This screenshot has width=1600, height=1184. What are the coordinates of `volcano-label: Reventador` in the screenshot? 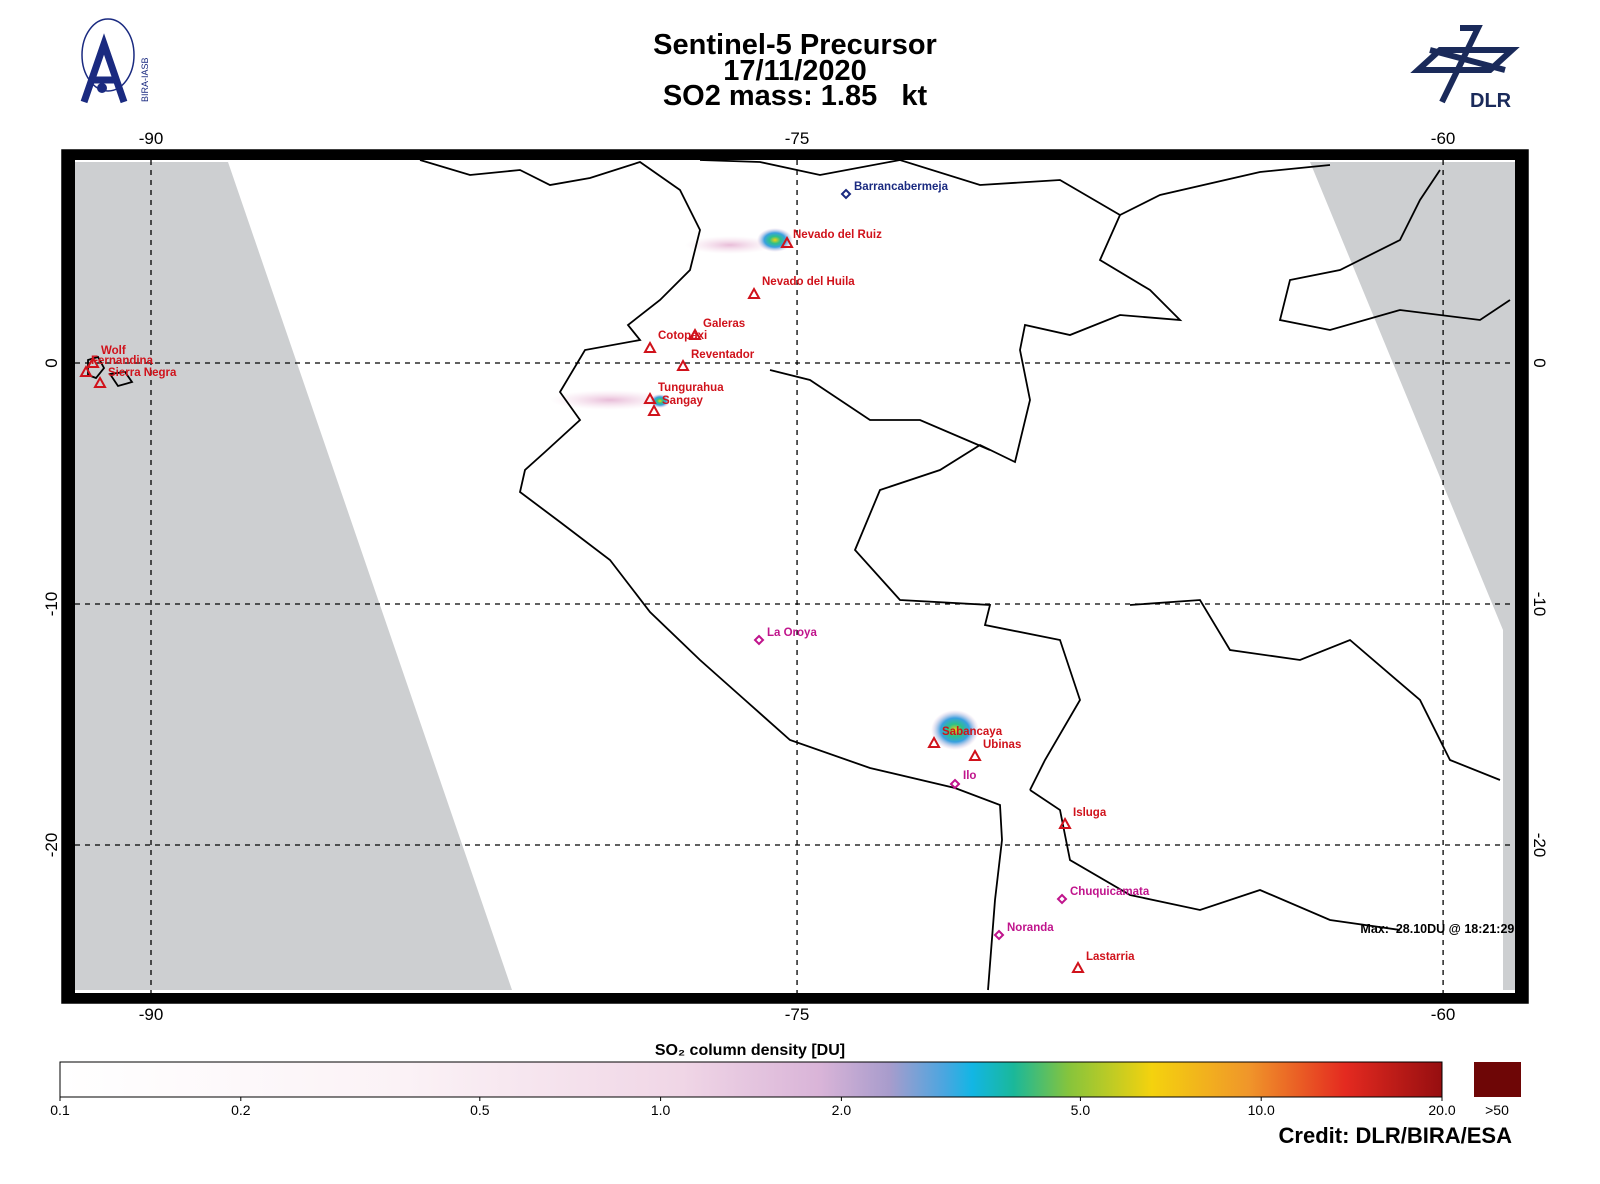 It's located at (723, 355).